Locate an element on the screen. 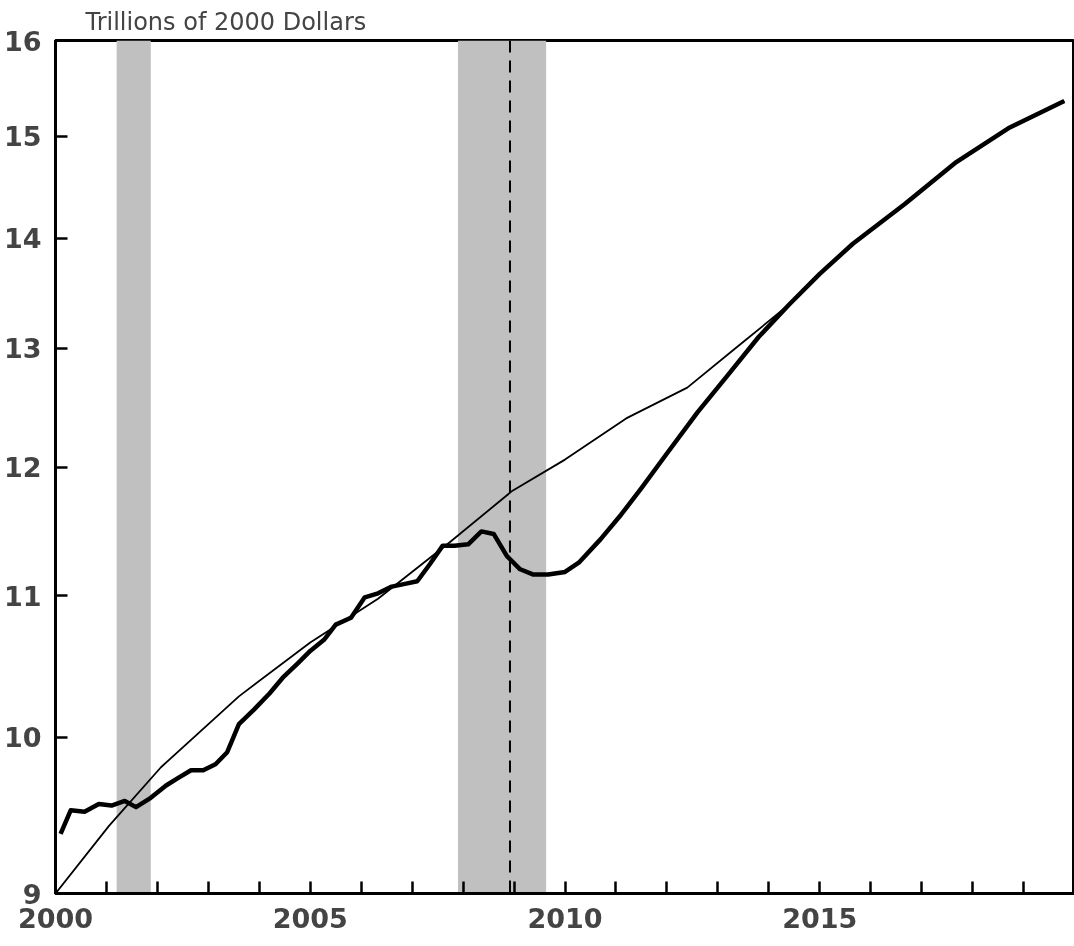  y-tick-label: 15 is located at coordinates (22, 137).